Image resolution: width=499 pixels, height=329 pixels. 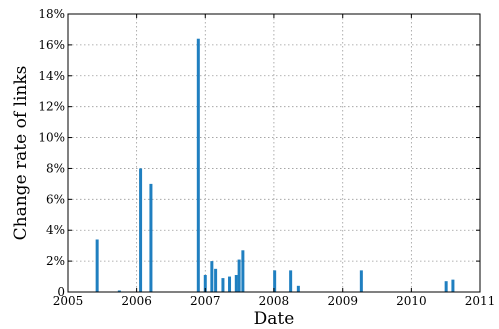 What do you see at coordinates (205, 301) in the screenshot?
I see `x-tick-label: 2007` at bounding box center [205, 301].